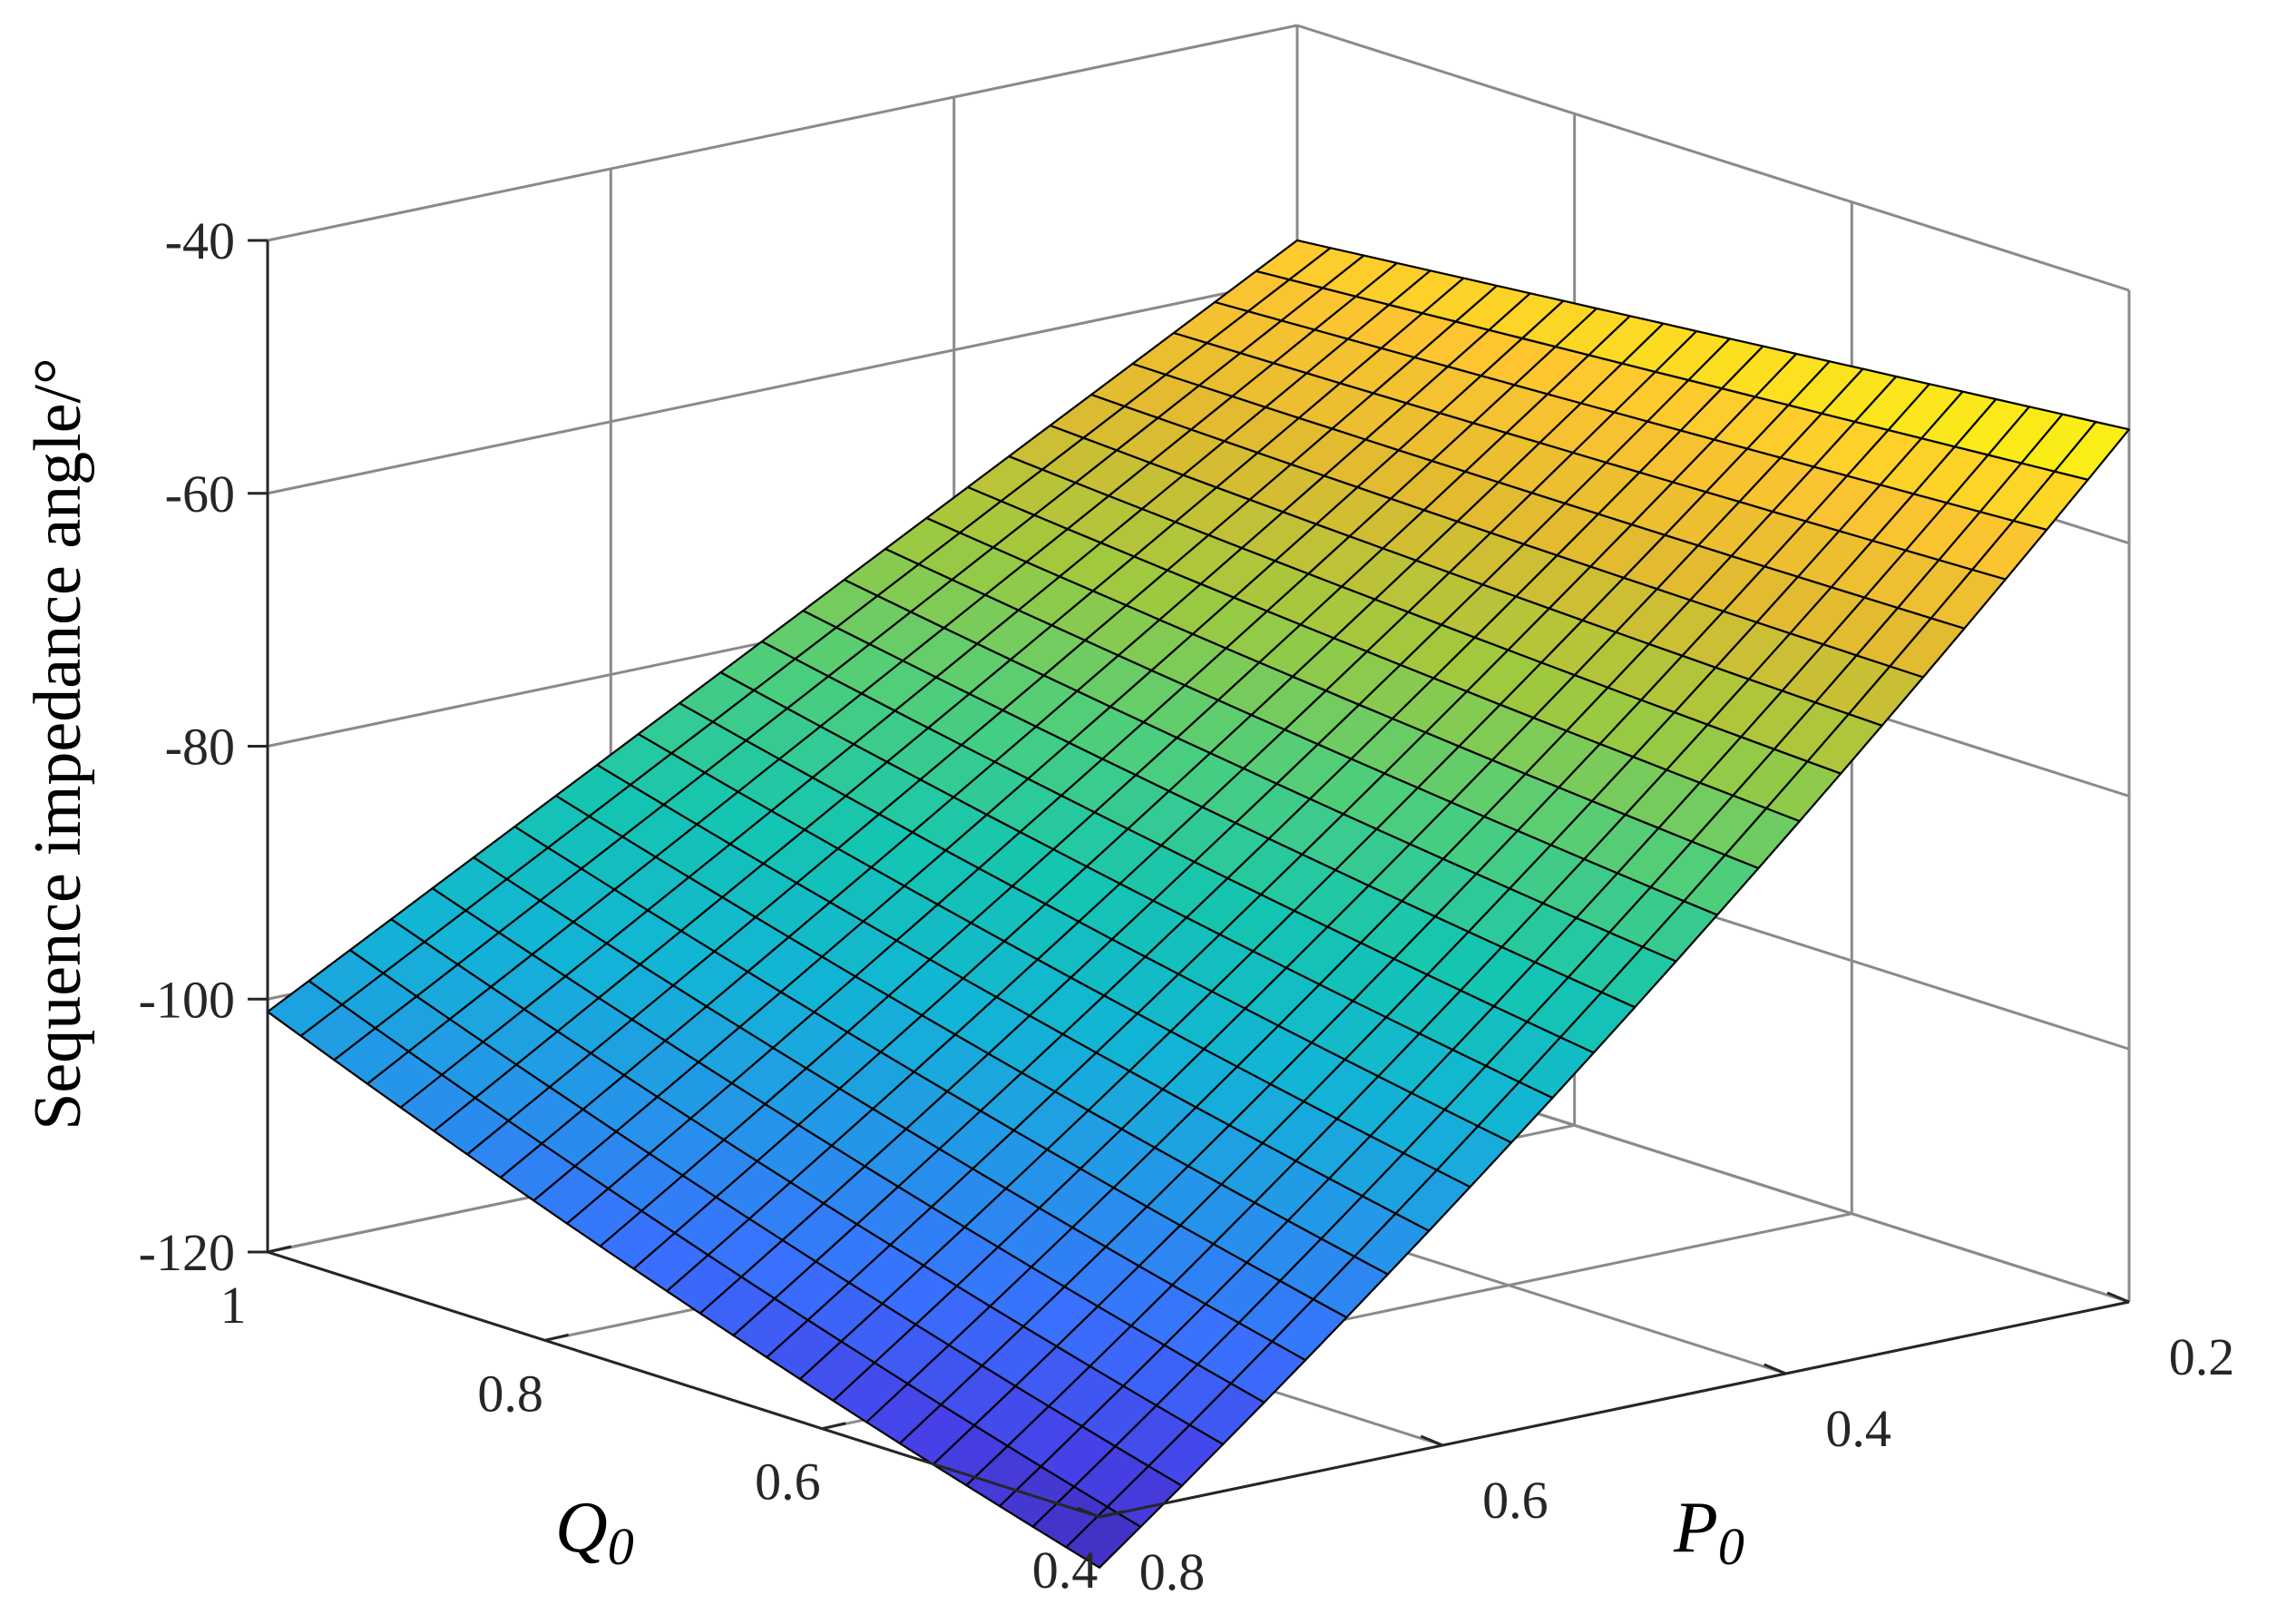  What do you see at coordinates (234, 1305) in the screenshot?
I see `y-tick-label: 1` at bounding box center [234, 1305].